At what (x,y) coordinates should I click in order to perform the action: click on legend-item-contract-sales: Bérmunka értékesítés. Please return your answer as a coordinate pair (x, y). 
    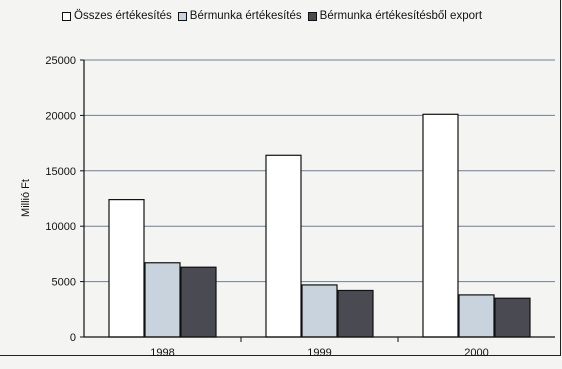
    Looking at the image, I should click on (239, 16).